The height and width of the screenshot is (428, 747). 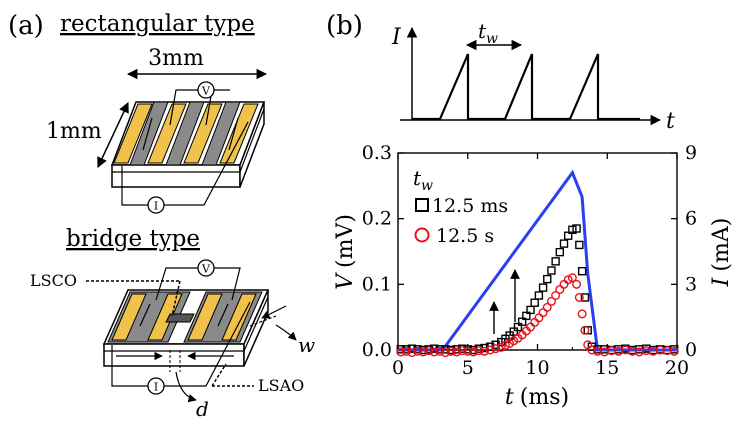 What do you see at coordinates (691, 219) in the screenshot?
I see `y-right-tick-label: 6` at bounding box center [691, 219].